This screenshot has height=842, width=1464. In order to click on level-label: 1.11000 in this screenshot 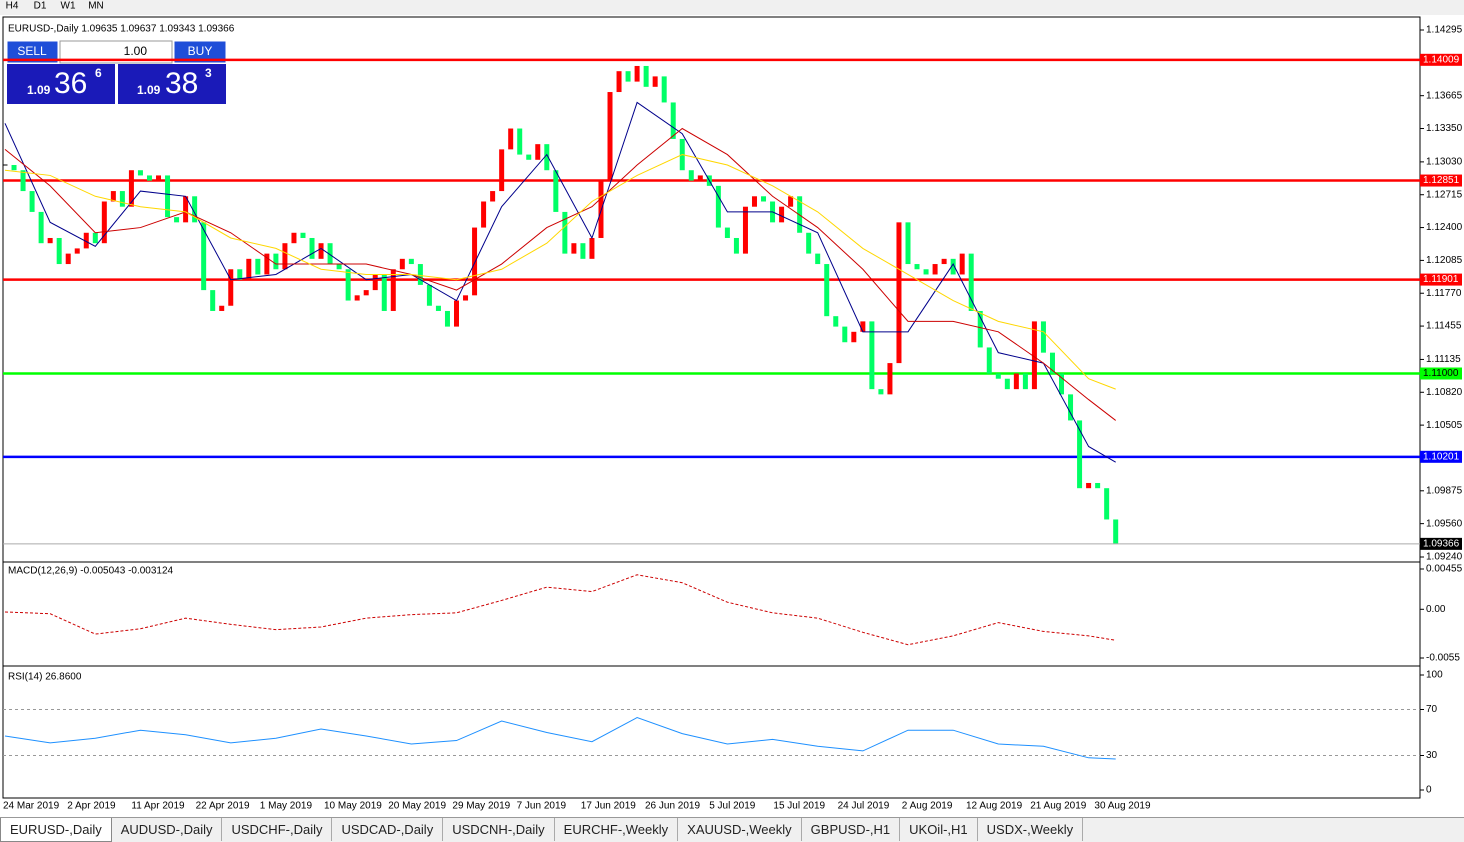, I will do `click(1441, 373)`.